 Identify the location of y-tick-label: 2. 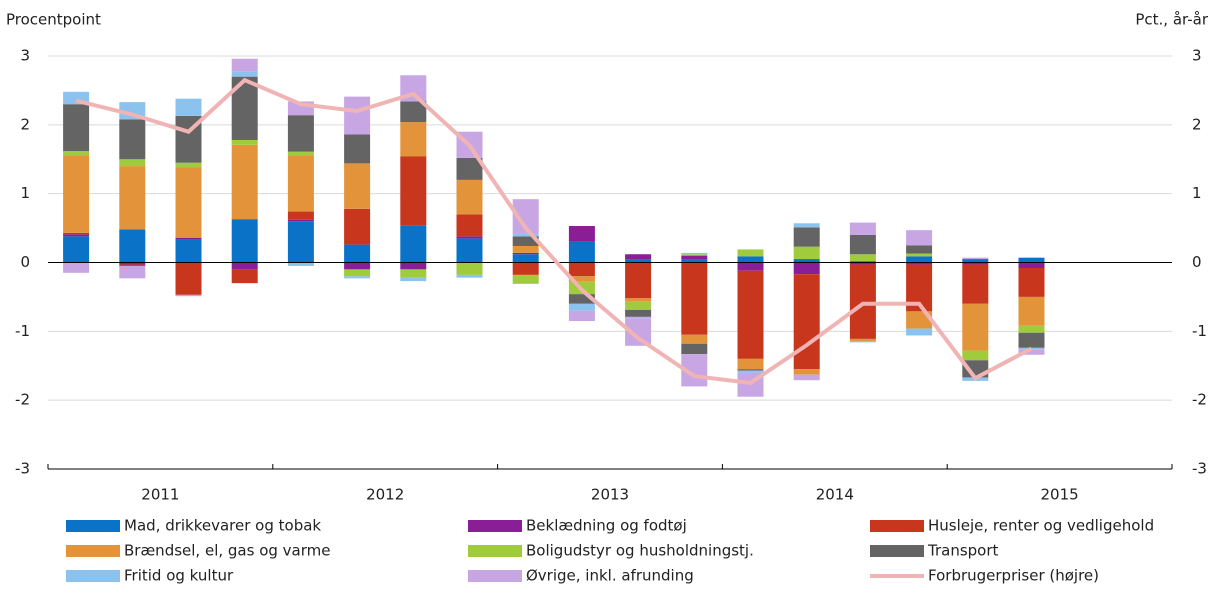
(25, 124).